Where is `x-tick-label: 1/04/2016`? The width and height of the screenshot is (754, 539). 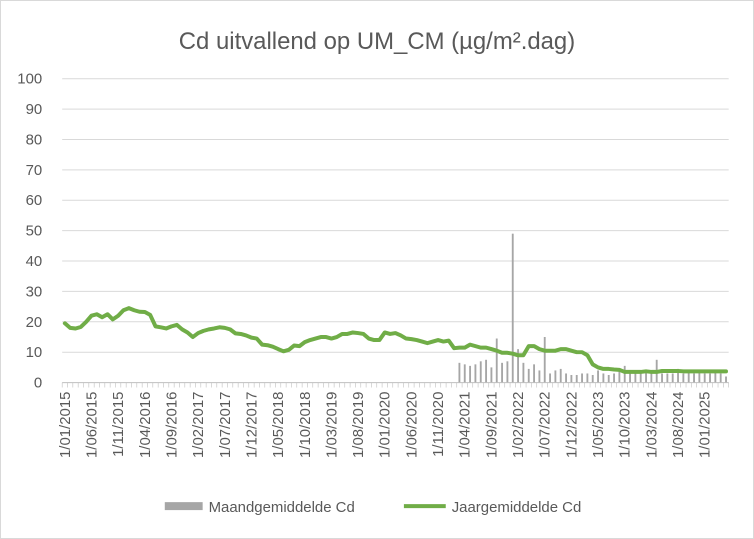
x-tick-label: 1/04/2016 is located at coordinates (145, 425).